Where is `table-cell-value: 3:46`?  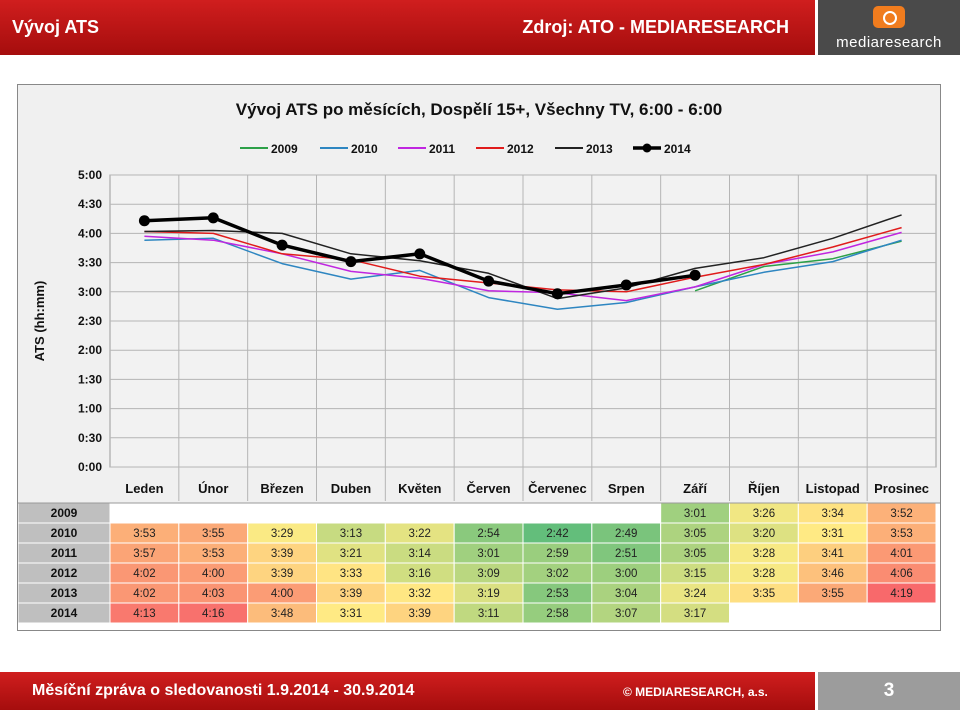 table-cell-value: 3:46 is located at coordinates (833, 574).